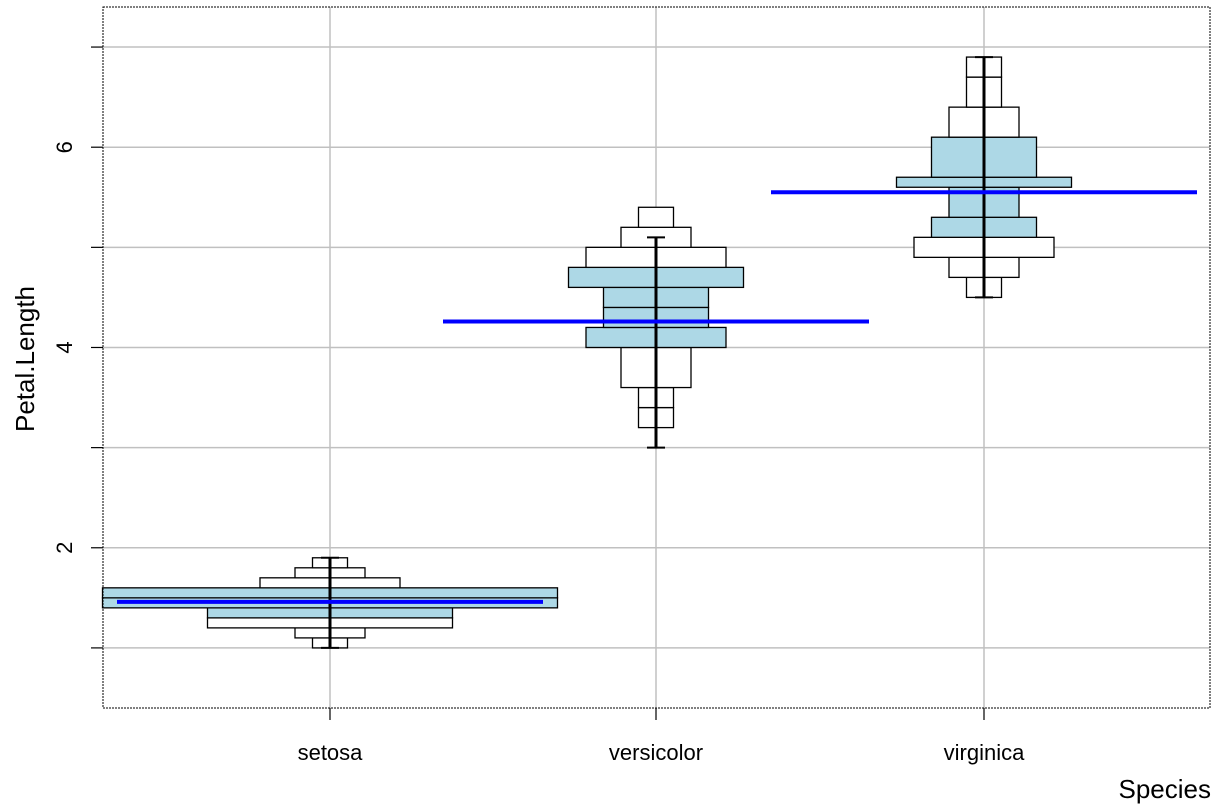 The image size is (1216, 807). Describe the element at coordinates (984, 752) in the screenshot. I see `x-tick-label: virginica` at that location.